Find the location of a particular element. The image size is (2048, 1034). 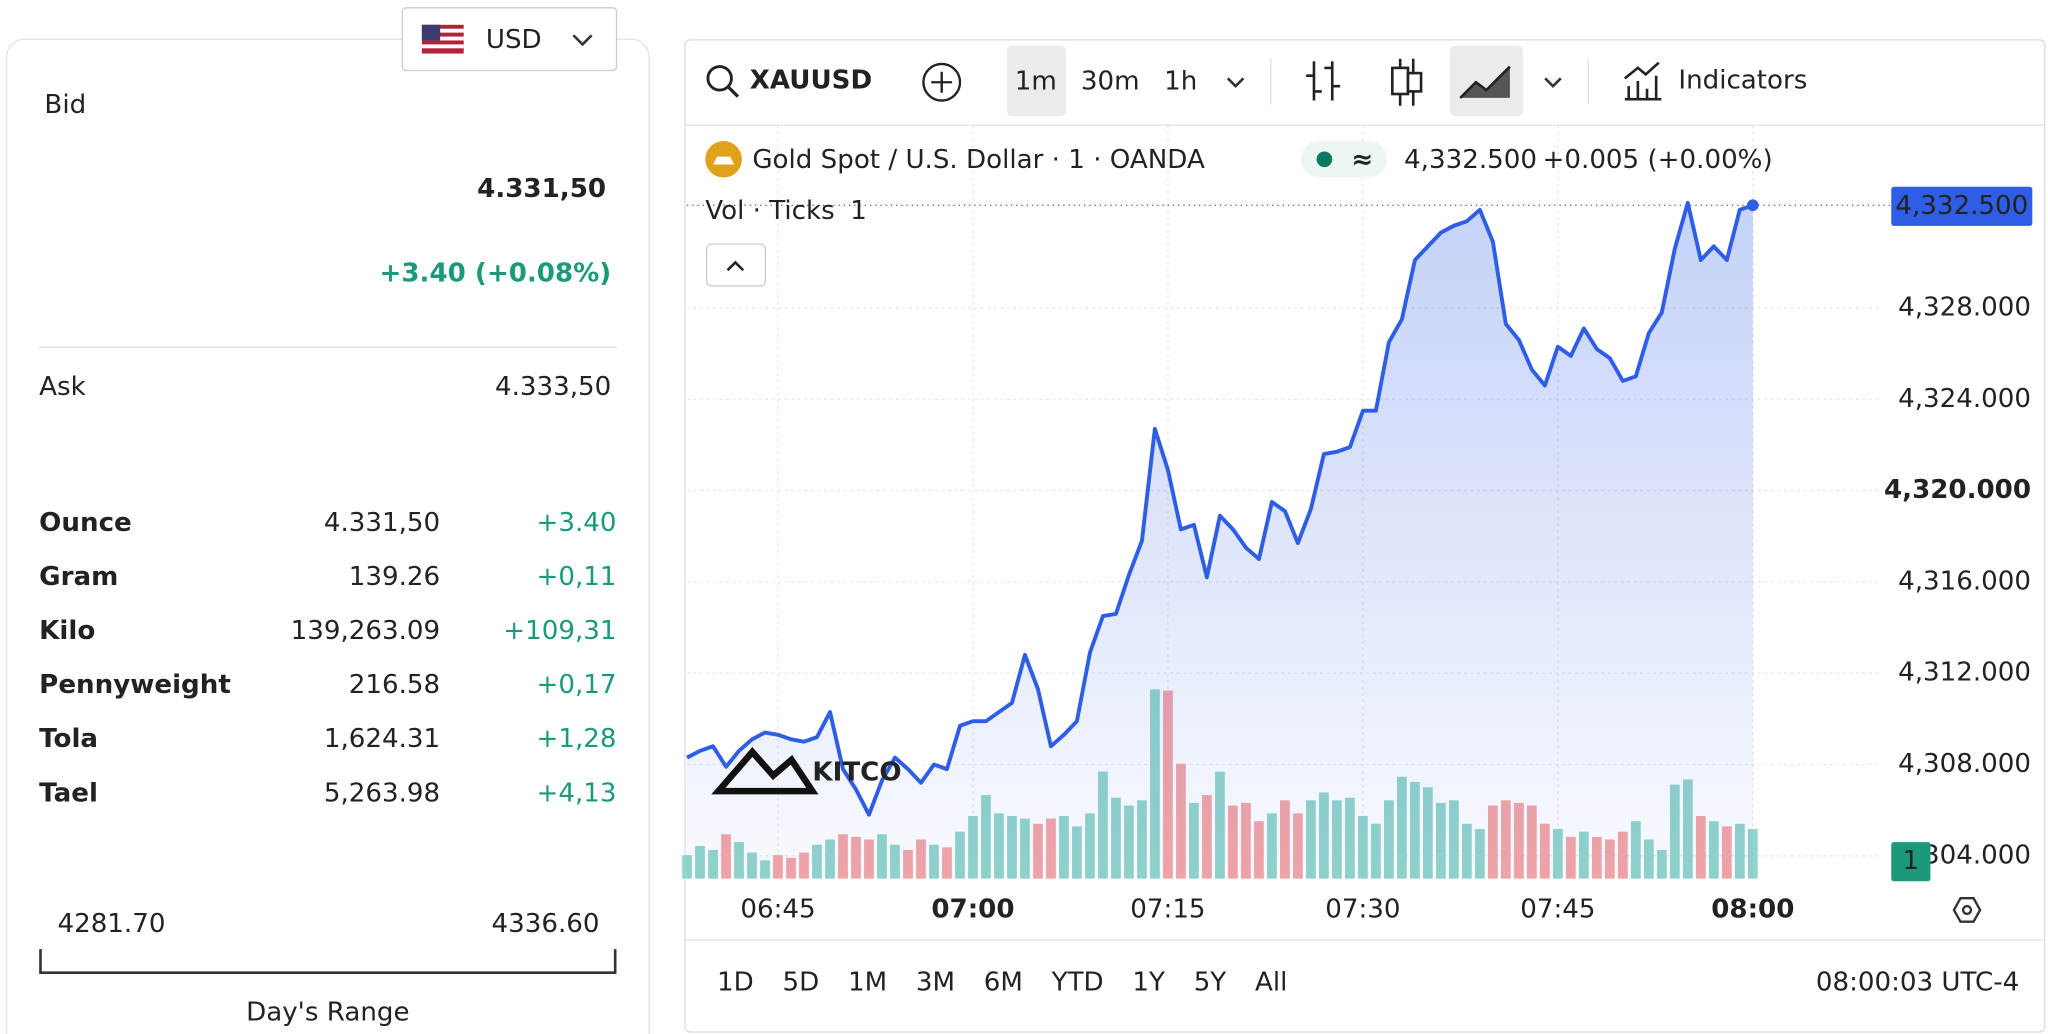

x-tick-label: 08:00 is located at coordinates (1752, 909).